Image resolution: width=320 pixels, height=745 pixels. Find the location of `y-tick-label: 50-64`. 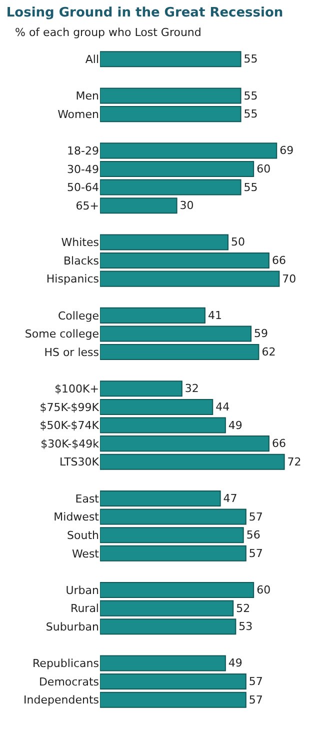

y-tick-label: 50-64 is located at coordinates (83, 187).